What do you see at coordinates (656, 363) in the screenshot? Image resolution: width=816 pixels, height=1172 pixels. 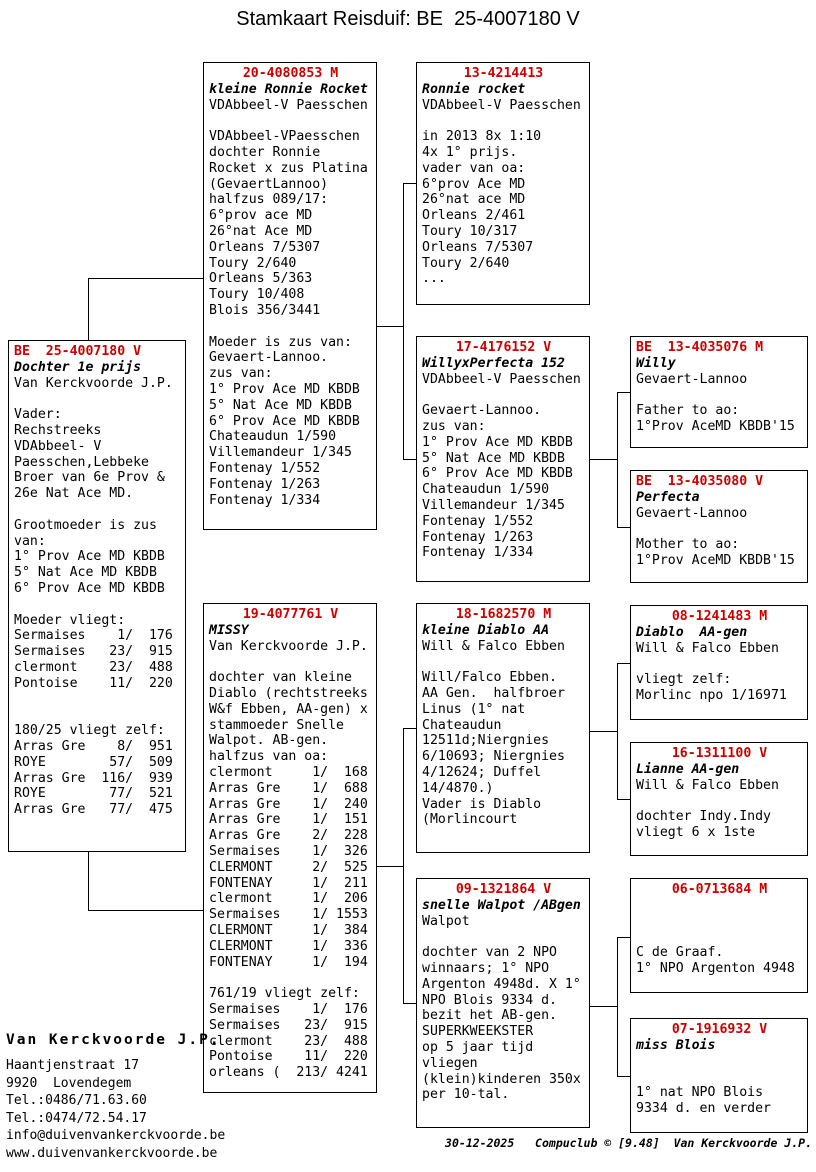 I see `pigeon-name: Willy` at bounding box center [656, 363].